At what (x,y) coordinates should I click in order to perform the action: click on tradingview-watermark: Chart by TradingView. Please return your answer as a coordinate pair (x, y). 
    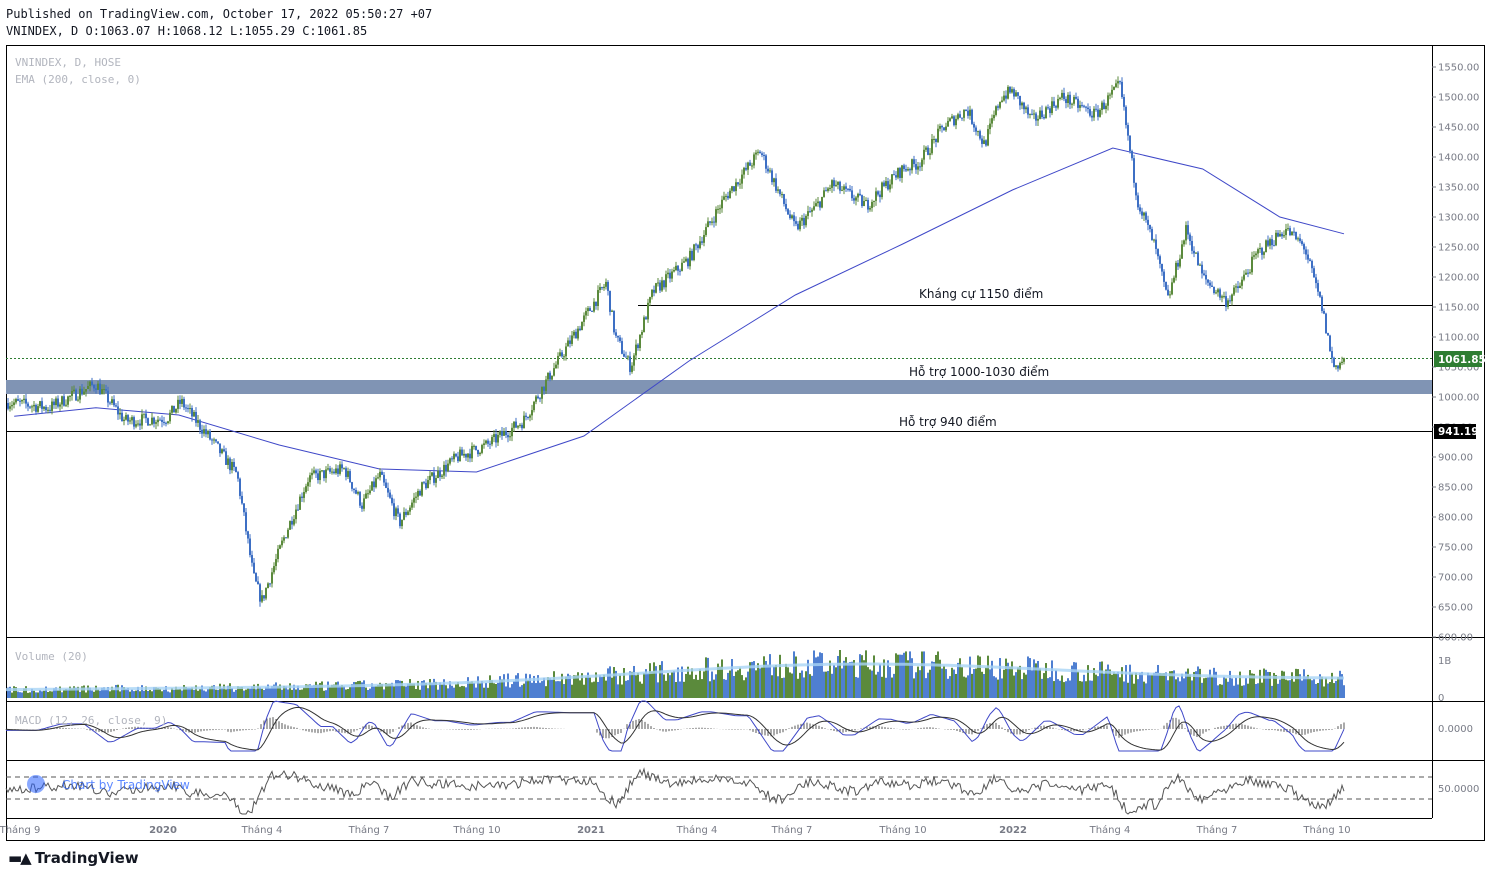
    Looking at the image, I should click on (108, 784).